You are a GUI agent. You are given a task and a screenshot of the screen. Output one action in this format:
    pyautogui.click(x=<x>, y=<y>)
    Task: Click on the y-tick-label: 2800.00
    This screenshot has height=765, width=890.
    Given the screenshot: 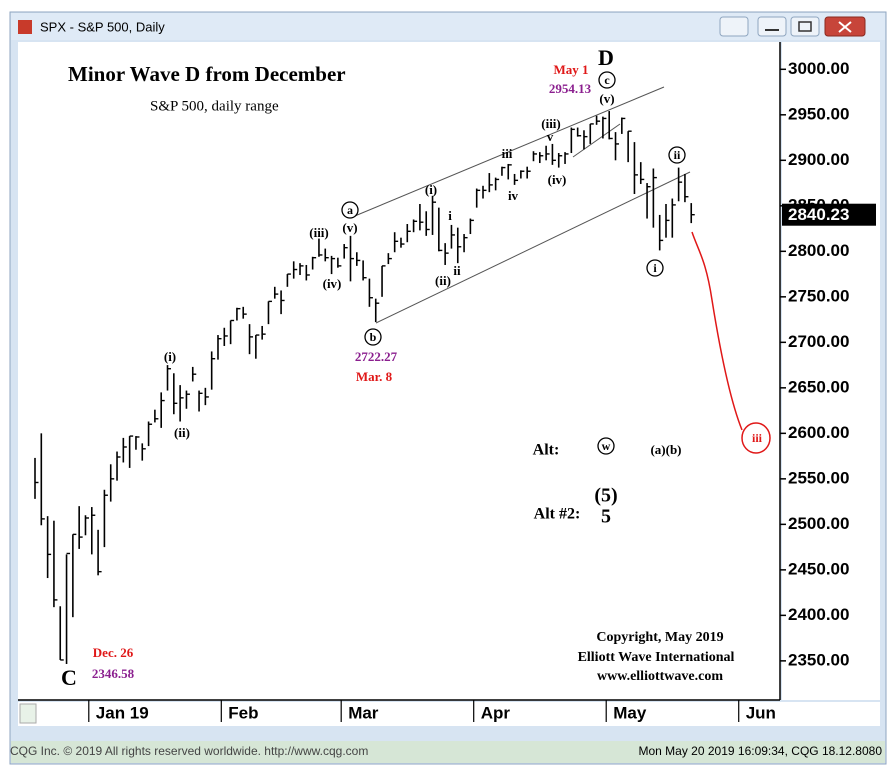 What is the action you would take?
    pyautogui.click(x=818, y=250)
    